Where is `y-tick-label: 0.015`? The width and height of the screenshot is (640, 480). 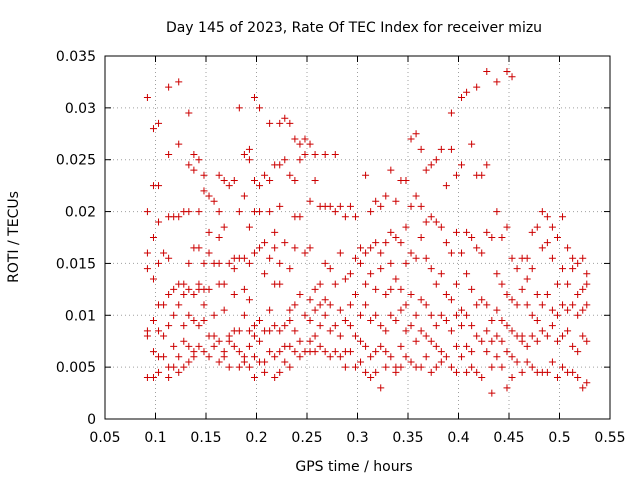 y-tick-label: 0.015 is located at coordinates (76, 264).